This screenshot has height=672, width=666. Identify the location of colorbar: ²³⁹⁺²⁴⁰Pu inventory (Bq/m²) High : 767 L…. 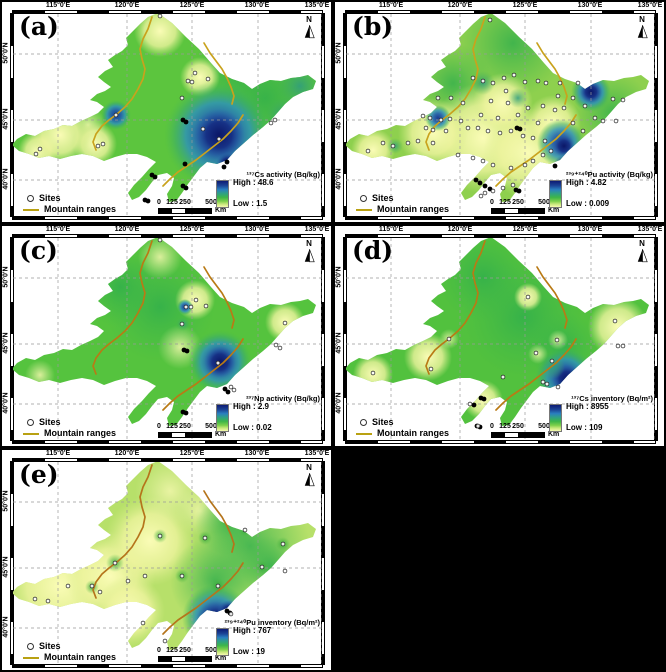
(260, 637).